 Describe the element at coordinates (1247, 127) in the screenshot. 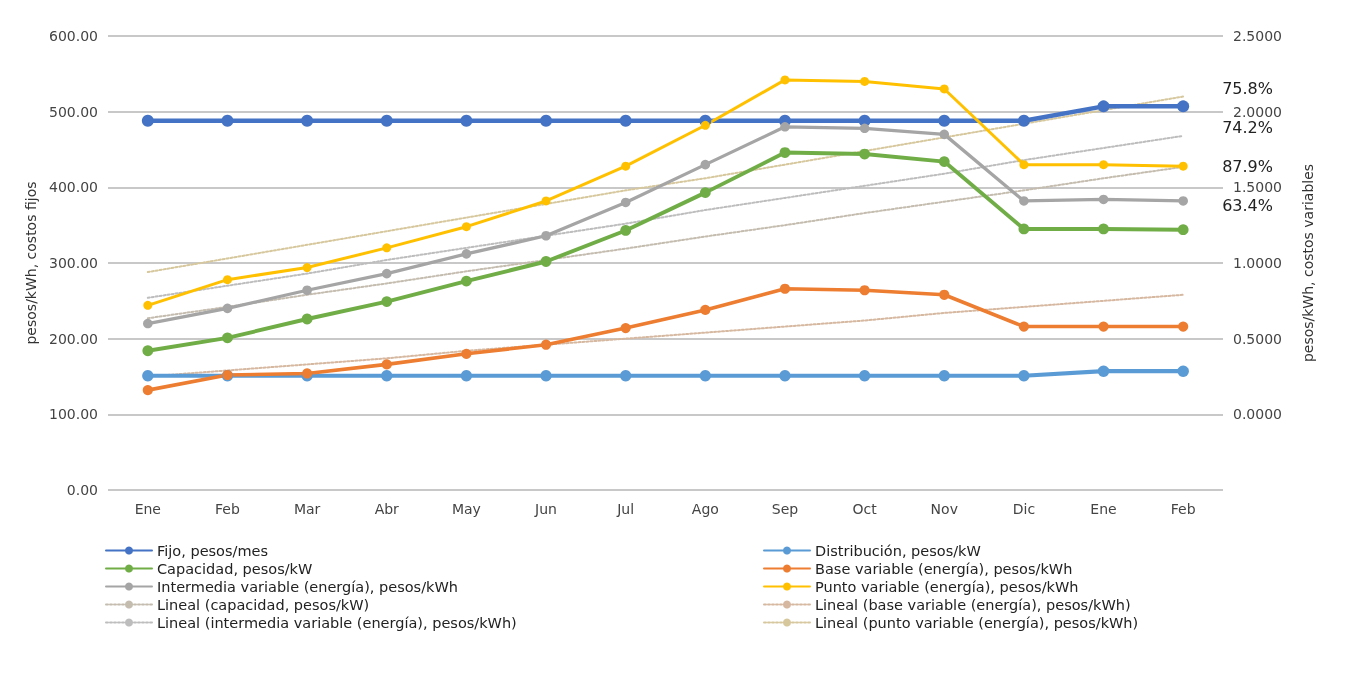

I see `annotation: 74.2%` at that location.